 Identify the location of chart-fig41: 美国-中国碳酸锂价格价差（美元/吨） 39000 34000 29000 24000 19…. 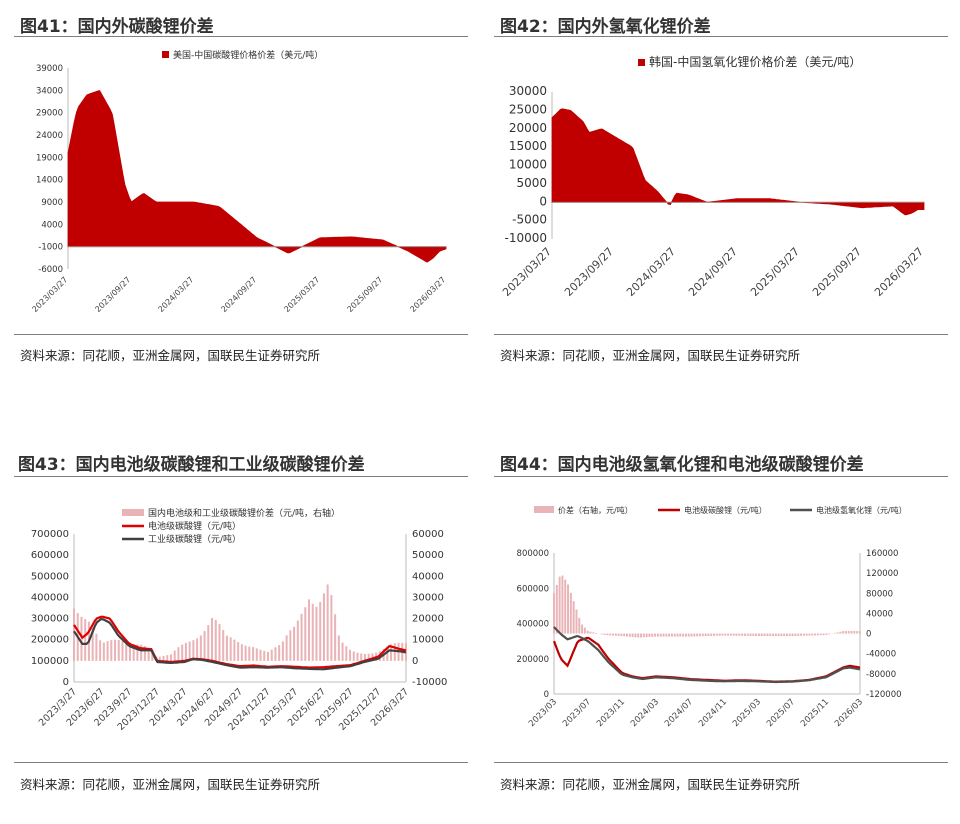
(238, 181).